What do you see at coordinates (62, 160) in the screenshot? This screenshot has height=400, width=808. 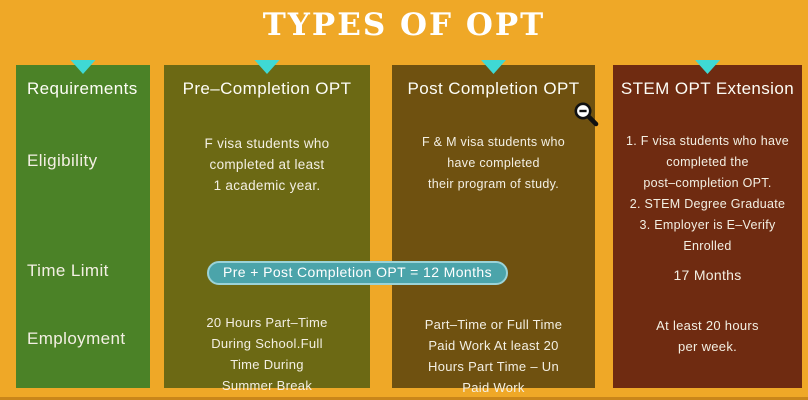 I see `row-label-eligibility: Eligibility` at bounding box center [62, 160].